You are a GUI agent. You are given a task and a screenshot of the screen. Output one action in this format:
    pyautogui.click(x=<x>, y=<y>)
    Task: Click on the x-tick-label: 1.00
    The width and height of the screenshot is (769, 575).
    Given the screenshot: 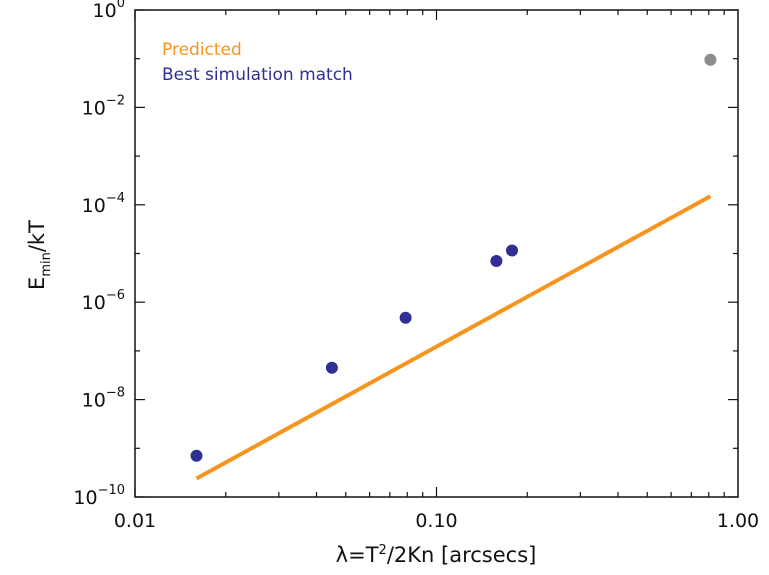 What is the action you would take?
    pyautogui.click(x=738, y=521)
    